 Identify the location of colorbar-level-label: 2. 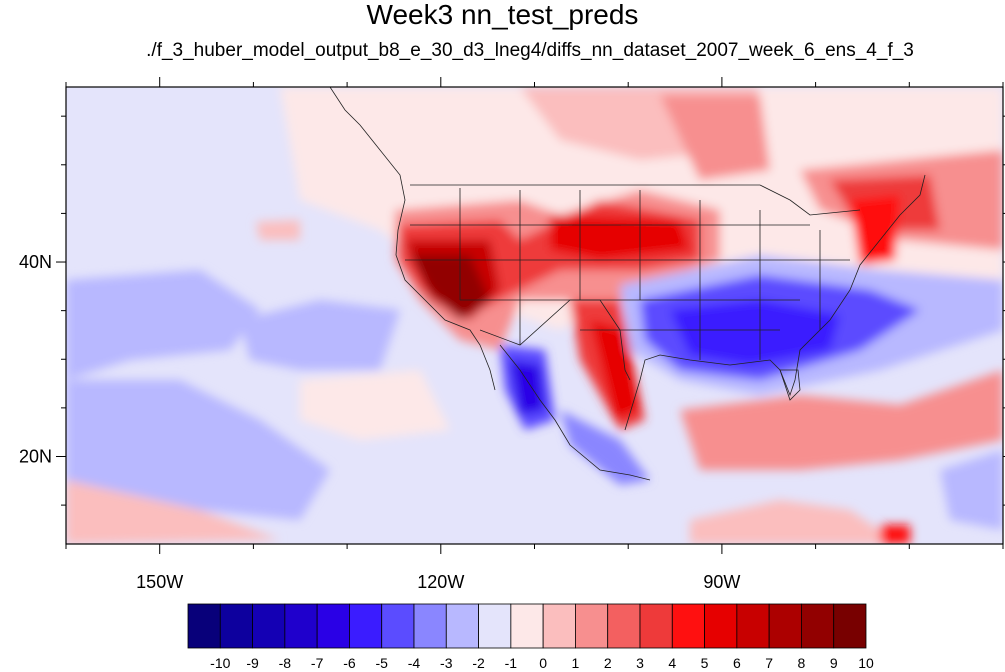
(608, 663).